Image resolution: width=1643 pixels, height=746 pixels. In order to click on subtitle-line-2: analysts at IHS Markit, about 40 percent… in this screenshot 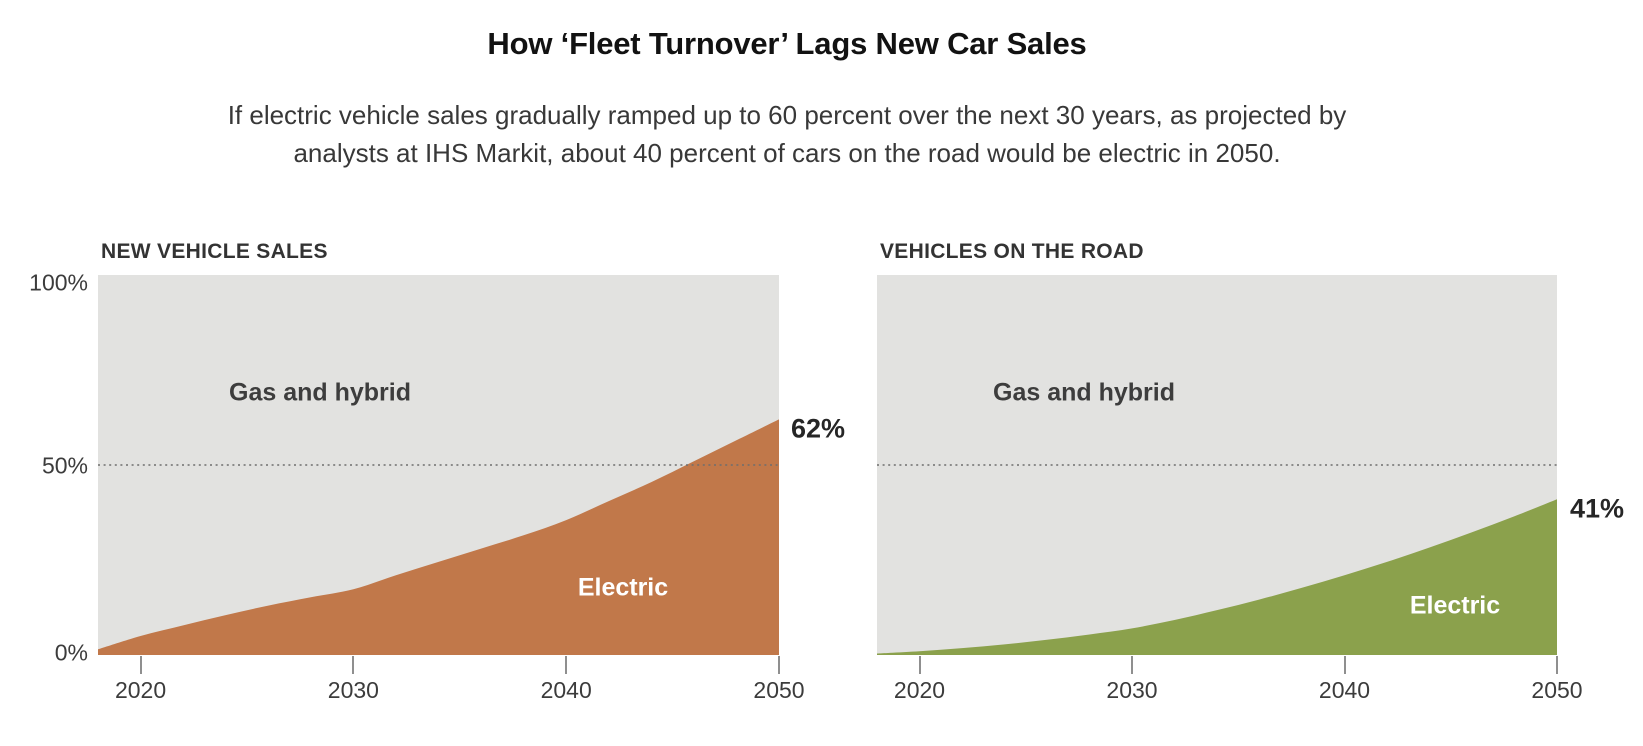, I will do `click(787, 153)`.